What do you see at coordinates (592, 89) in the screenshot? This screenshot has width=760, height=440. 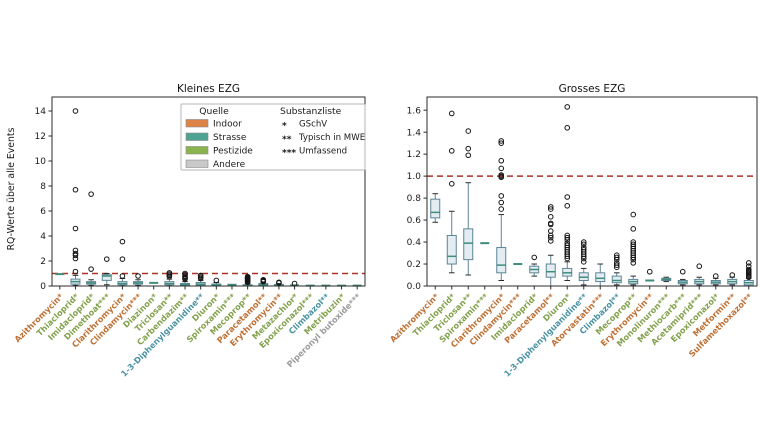 I see `chart-title-grosses-ezg: Grosses EZG` at bounding box center [592, 89].